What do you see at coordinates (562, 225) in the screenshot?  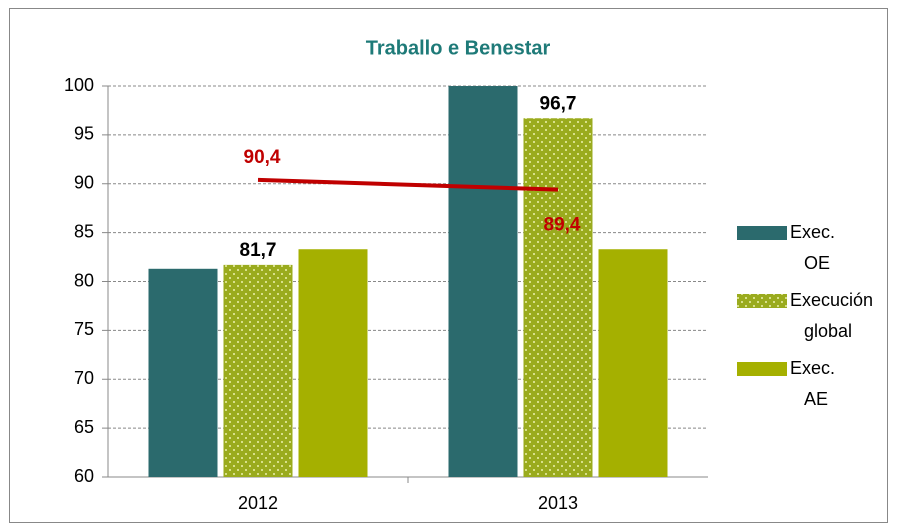 I see `data-label: 89,4` at bounding box center [562, 225].